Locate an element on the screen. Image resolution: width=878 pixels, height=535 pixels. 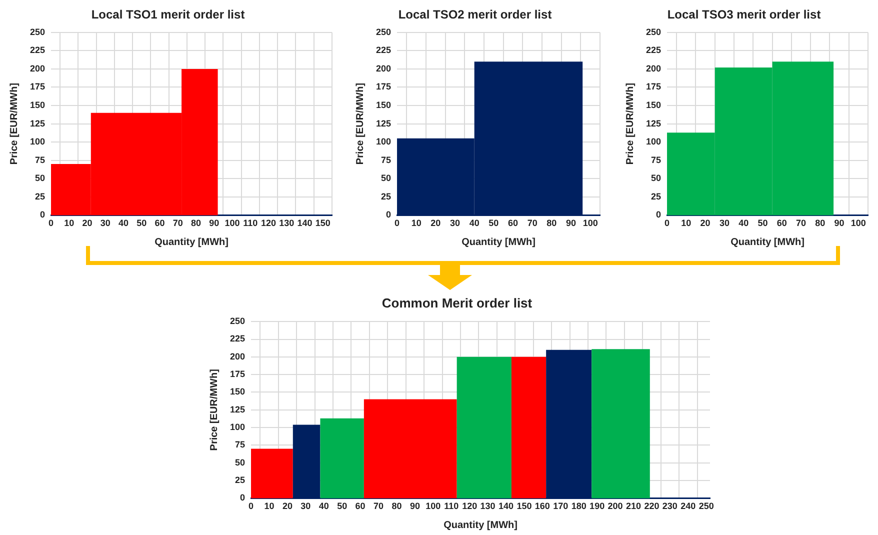
chart-title: Local TSO2 merit order list is located at coordinates (475, 15).